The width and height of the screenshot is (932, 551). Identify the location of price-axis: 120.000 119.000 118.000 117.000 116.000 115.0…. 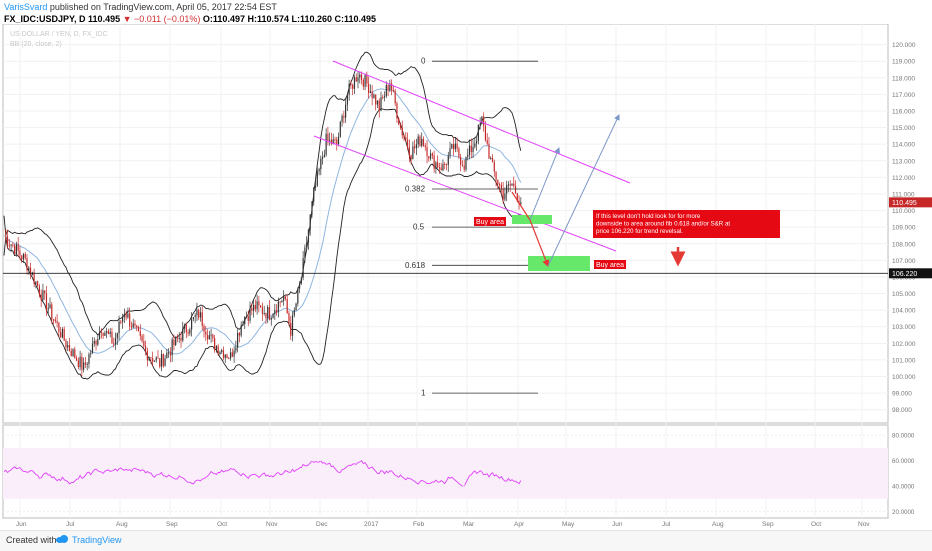
(910, 228).